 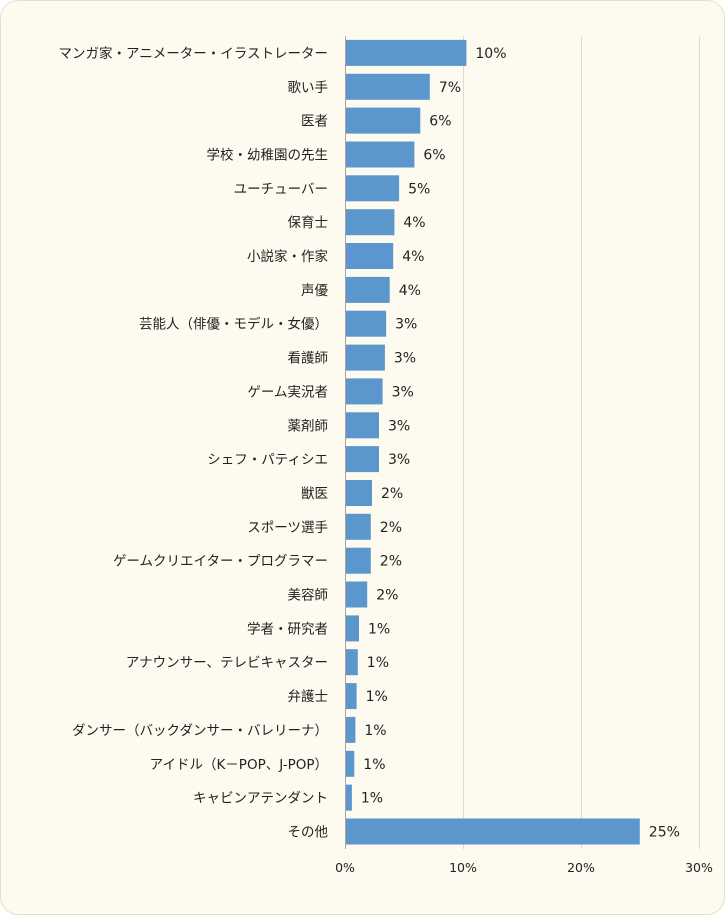 I want to click on data-label: 10%, so click(x=490, y=54).